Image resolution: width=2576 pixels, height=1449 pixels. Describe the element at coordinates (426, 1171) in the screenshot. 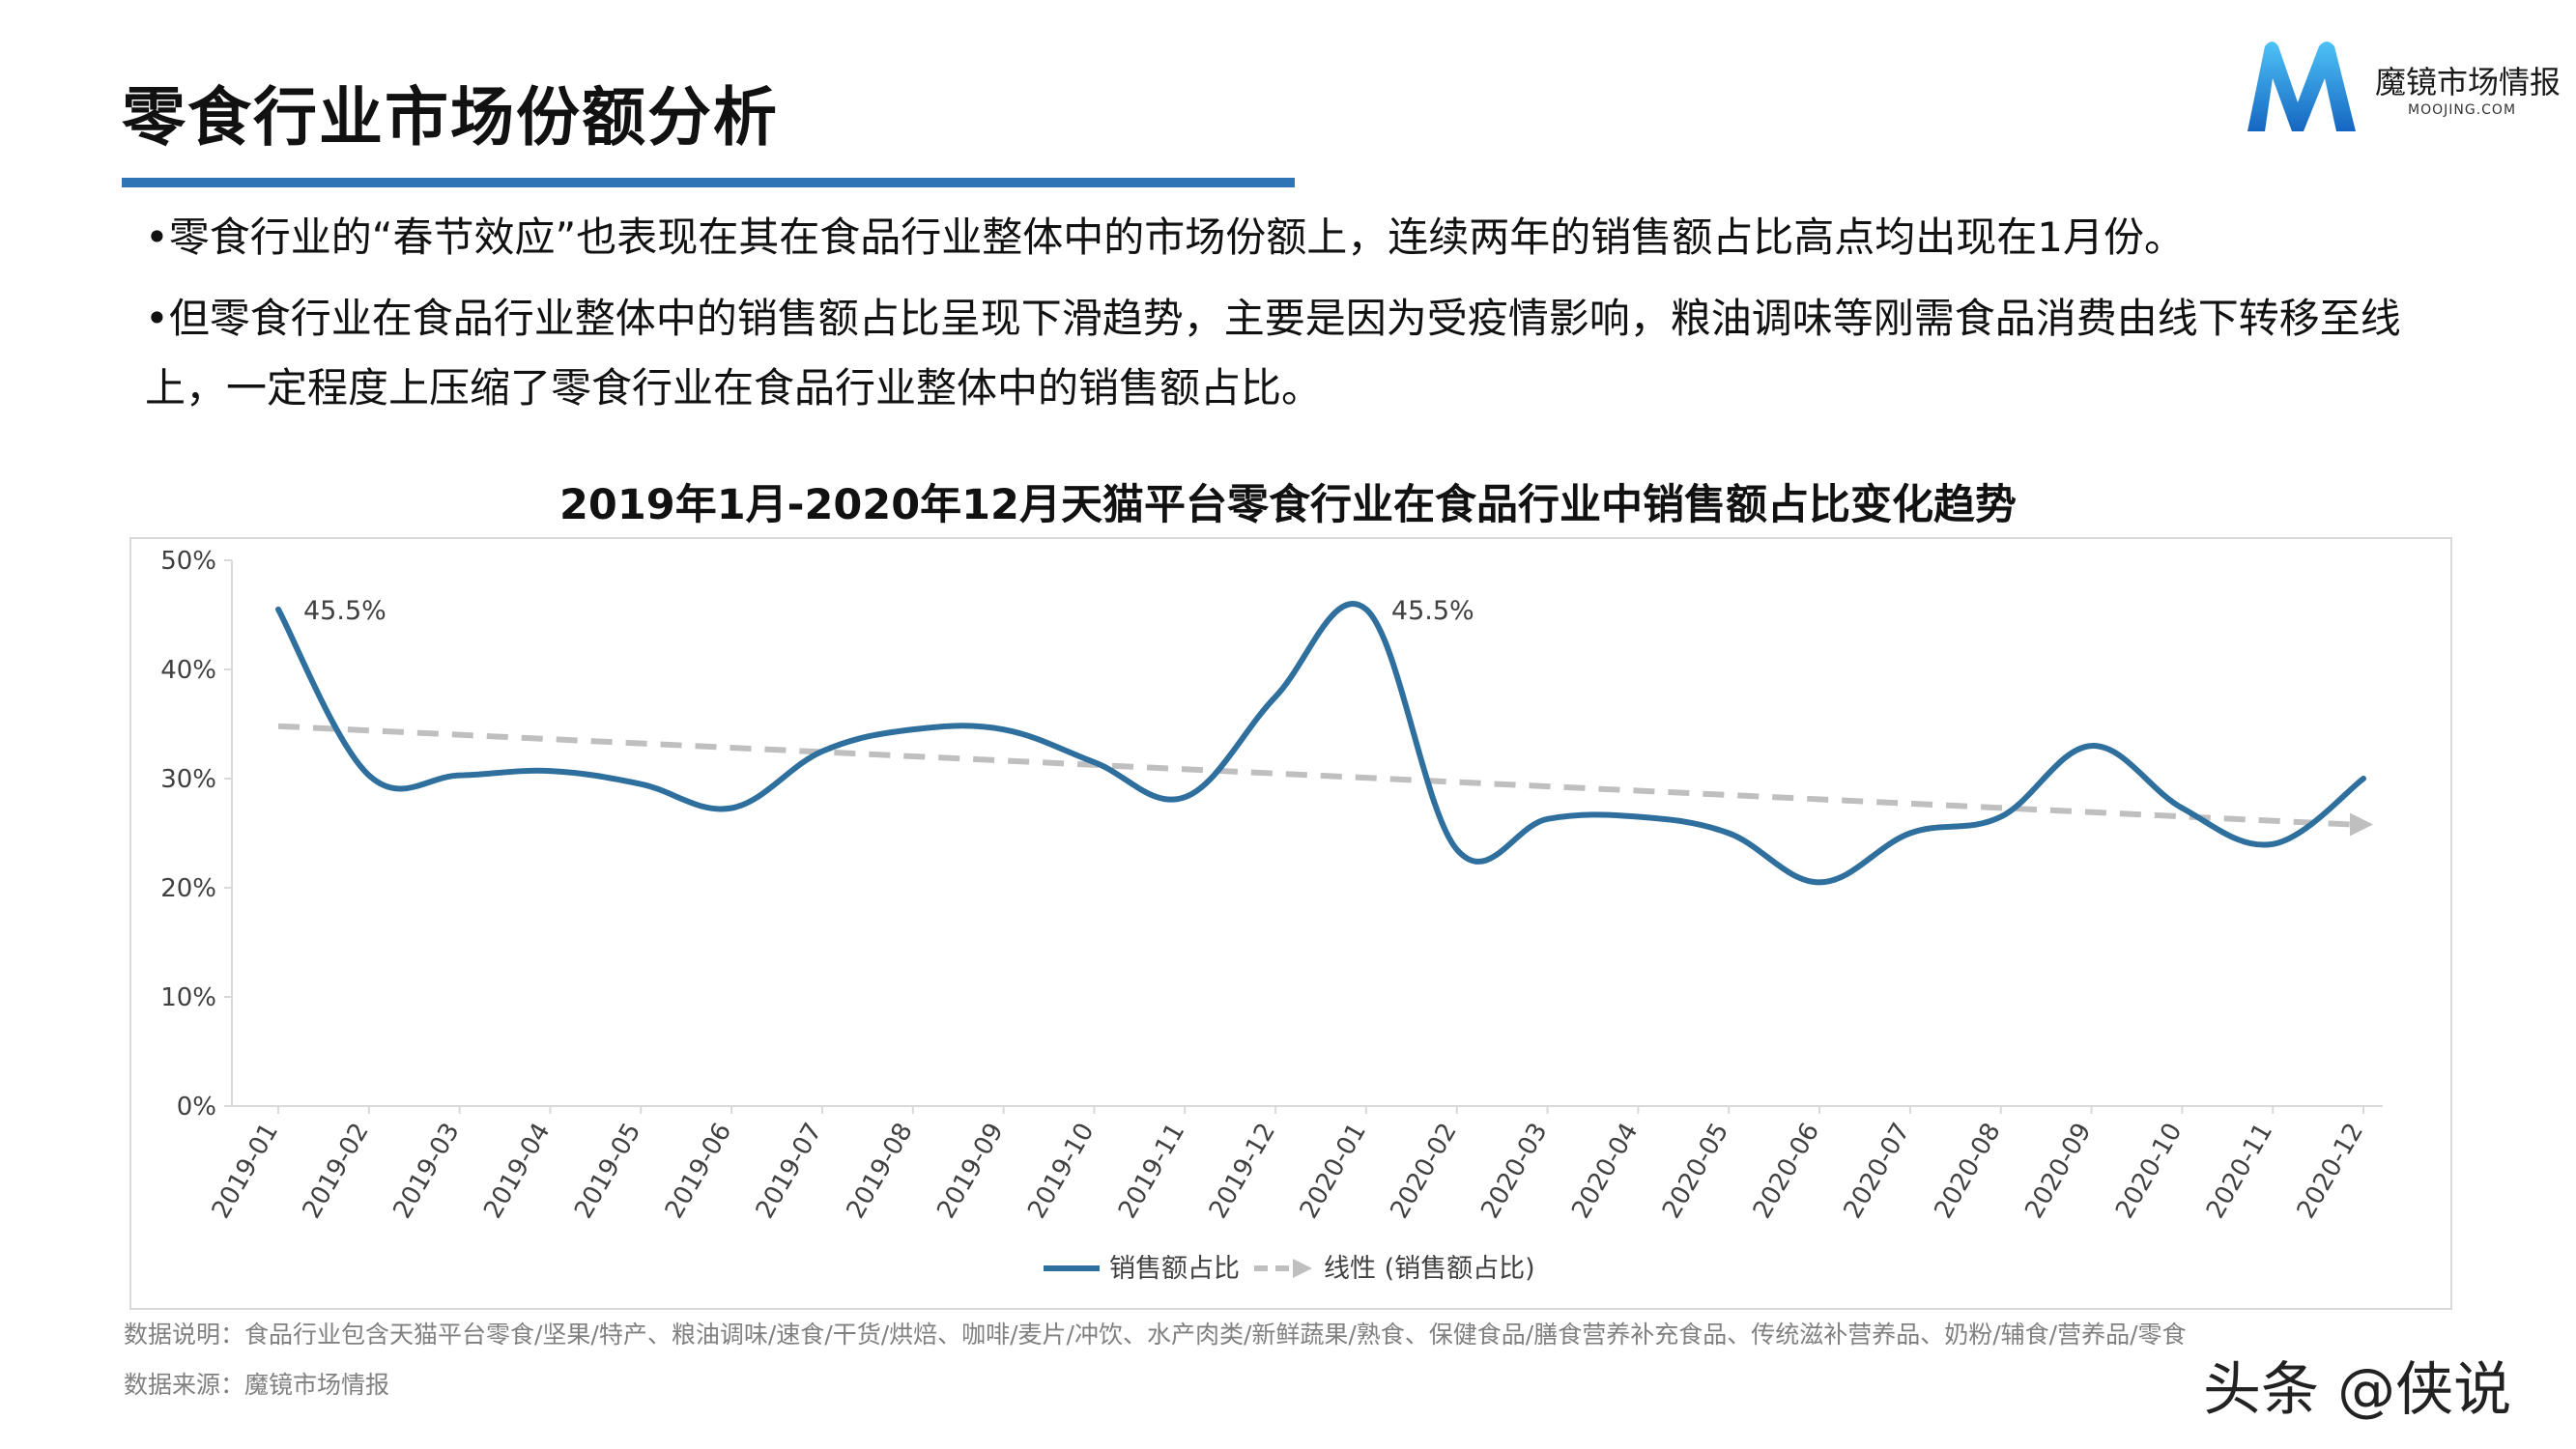

I see `x-tick-label: 2019-03` at that location.